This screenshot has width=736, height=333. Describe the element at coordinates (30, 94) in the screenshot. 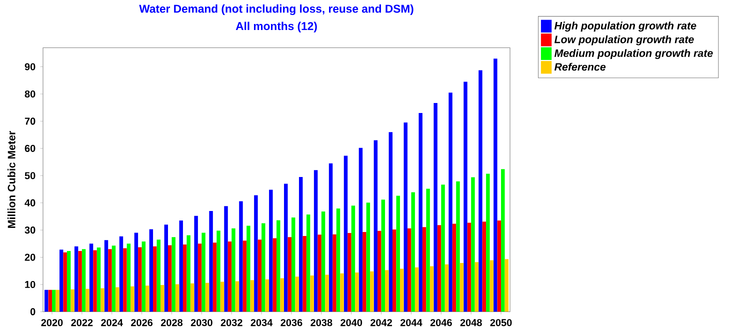

I see `y-tick-label: 80` at that location.